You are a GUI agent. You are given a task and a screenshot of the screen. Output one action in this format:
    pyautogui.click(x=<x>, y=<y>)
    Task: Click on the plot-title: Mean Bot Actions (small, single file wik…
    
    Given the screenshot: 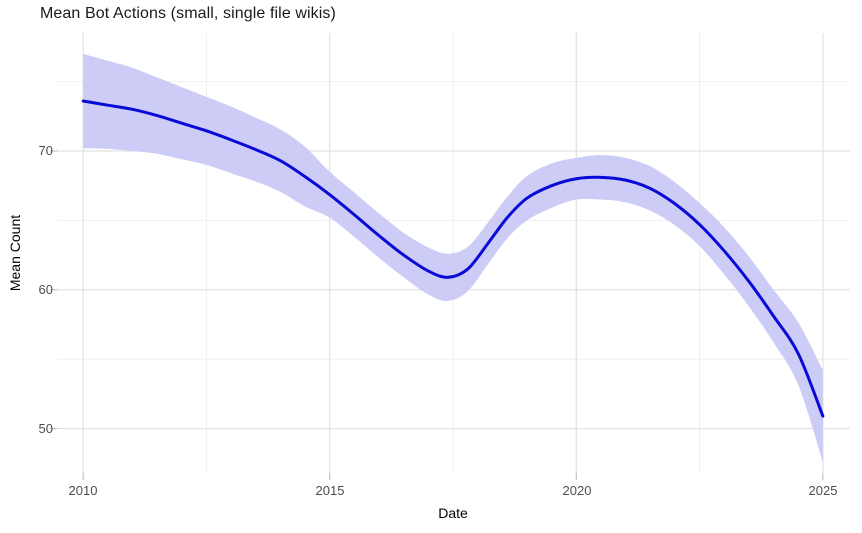 What is the action you would take?
    pyautogui.click(x=188, y=13)
    